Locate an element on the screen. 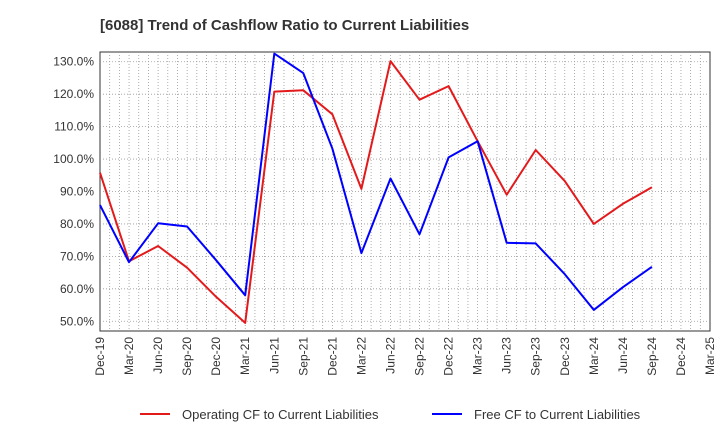 This screenshot has height=440, width=720. x-tick-label: Dec-23 is located at coordinates (565, 356).